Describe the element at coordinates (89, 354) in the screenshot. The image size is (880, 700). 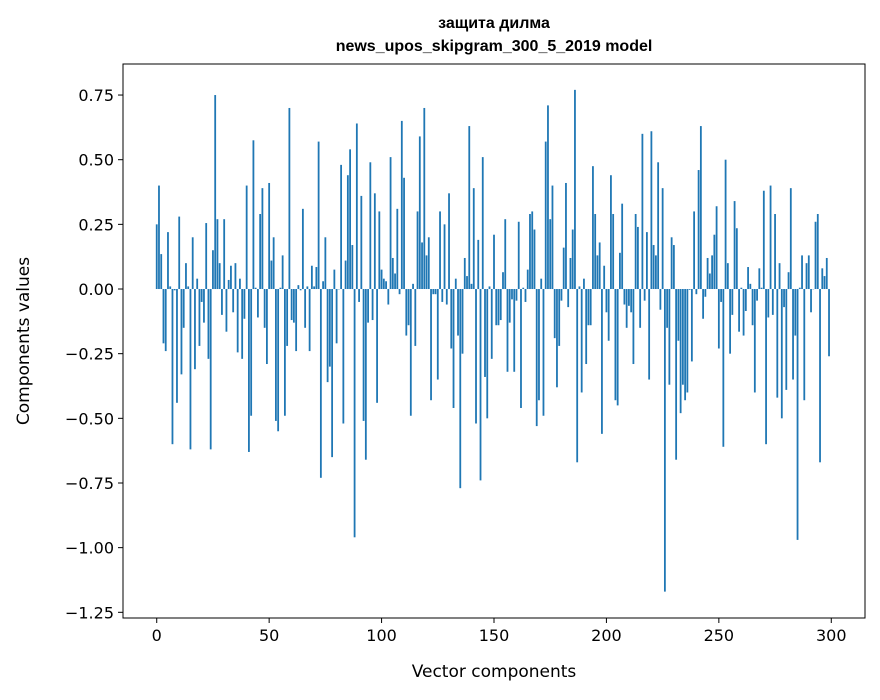
I see `y-tick-label: −0.25` at that location.